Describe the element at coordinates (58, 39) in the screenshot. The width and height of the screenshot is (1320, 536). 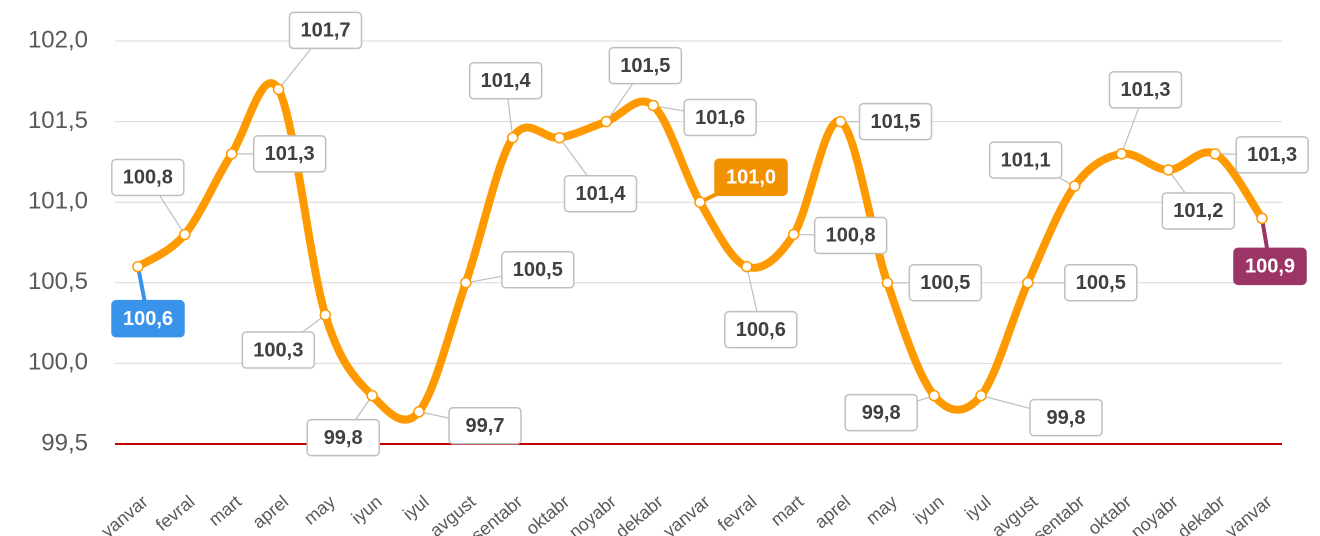
I see `y-tick-label: 102,0` at that location.